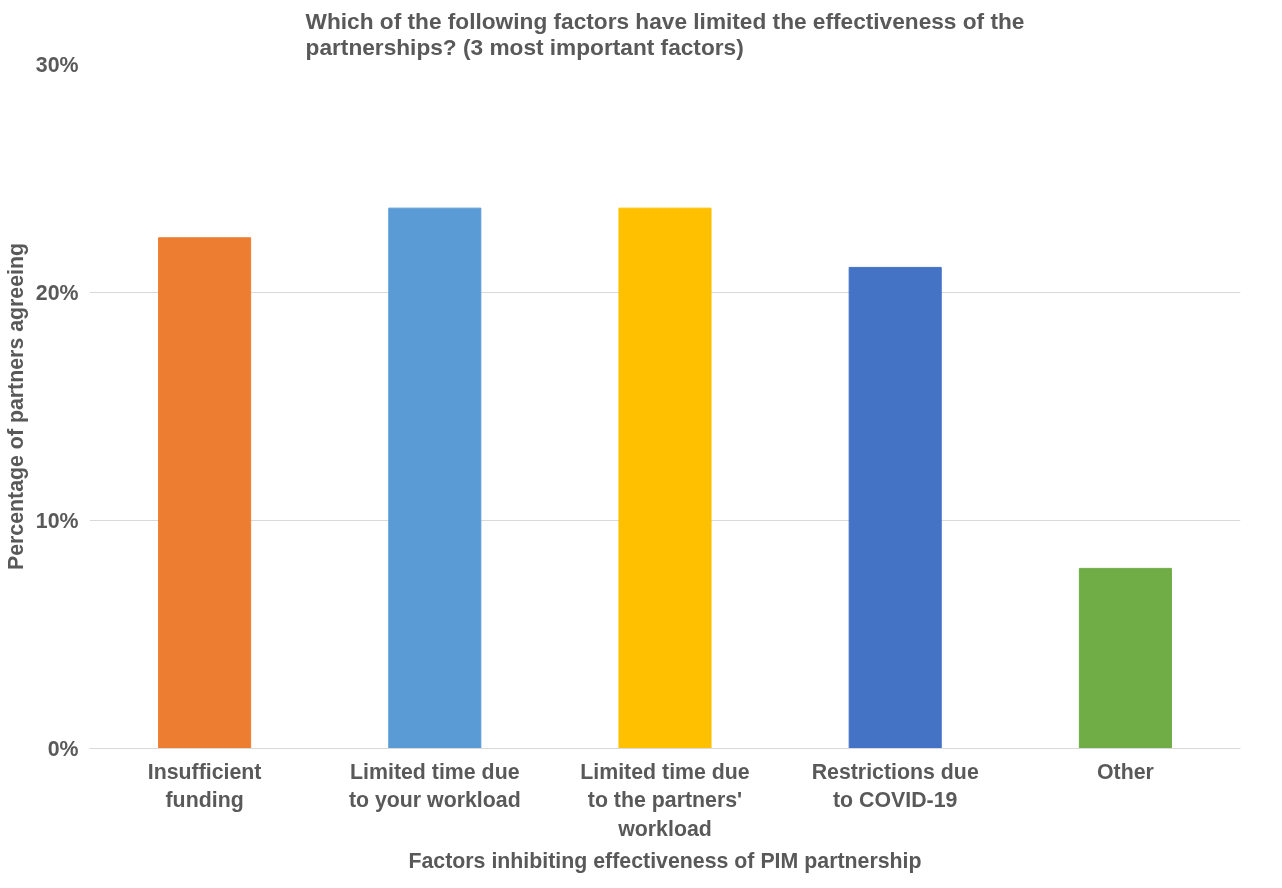  What do you see at coordinates (665, 33) in the screenshot?
I see `chart-title: Which of the following factors have limited the effectiveness of the partnerships? (3 most important factors)` at bounding box center [665, 33].